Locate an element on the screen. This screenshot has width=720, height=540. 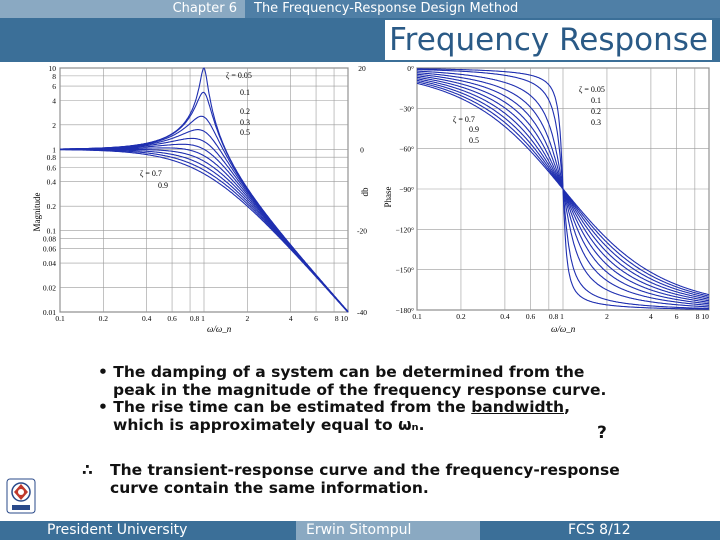
magnitude-zeta-label: 0.1 is located at coordinates (245, 92).